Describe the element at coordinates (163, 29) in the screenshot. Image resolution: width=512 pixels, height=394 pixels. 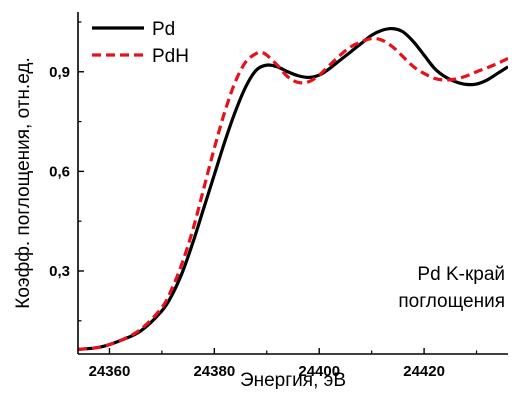
I see `legend-label-pd: Pd` at that location.